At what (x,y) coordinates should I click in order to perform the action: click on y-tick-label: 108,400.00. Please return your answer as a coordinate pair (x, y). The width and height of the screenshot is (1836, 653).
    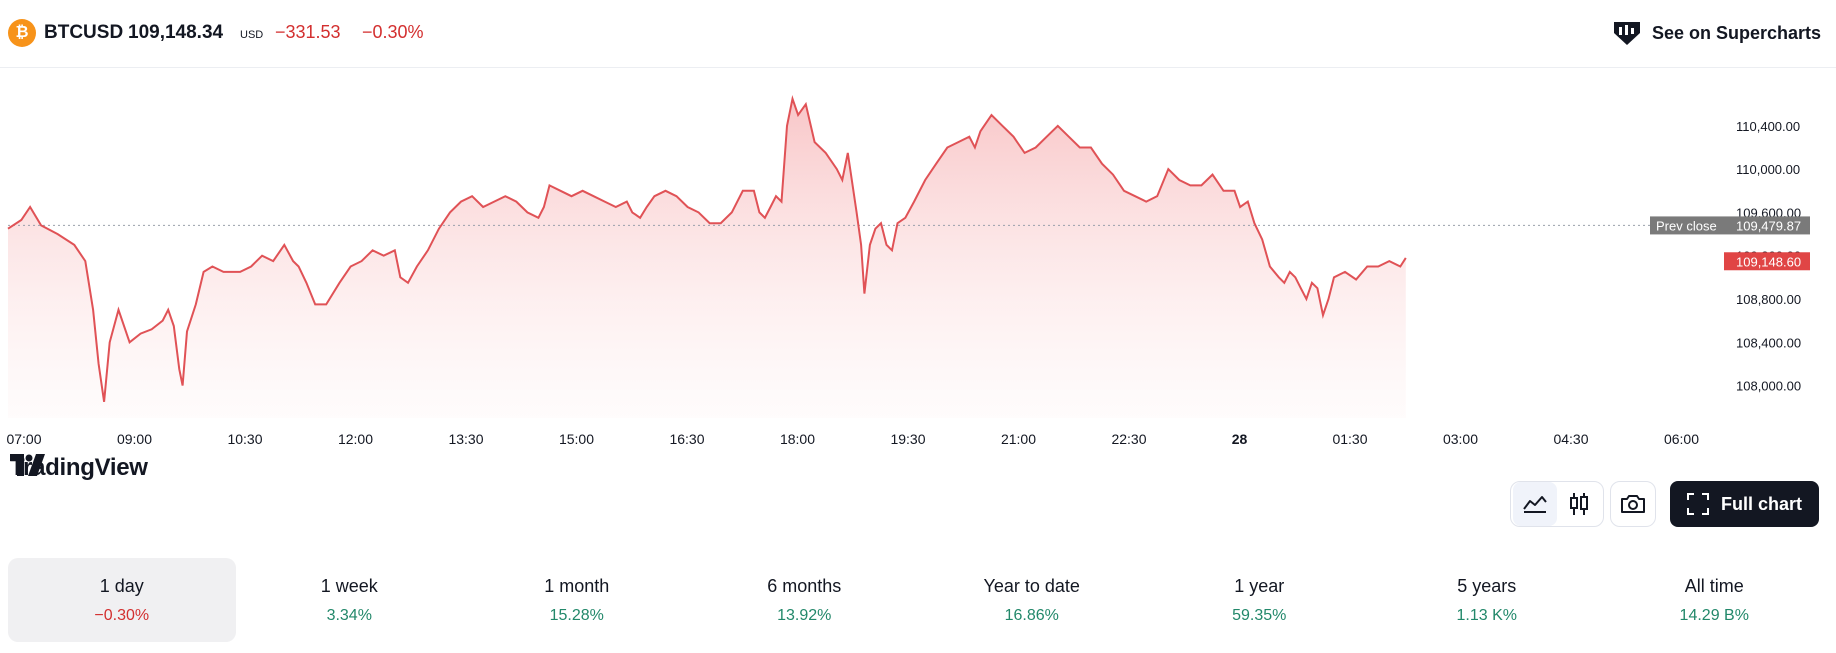
    Looking at the image, I should click on (1768, 342).